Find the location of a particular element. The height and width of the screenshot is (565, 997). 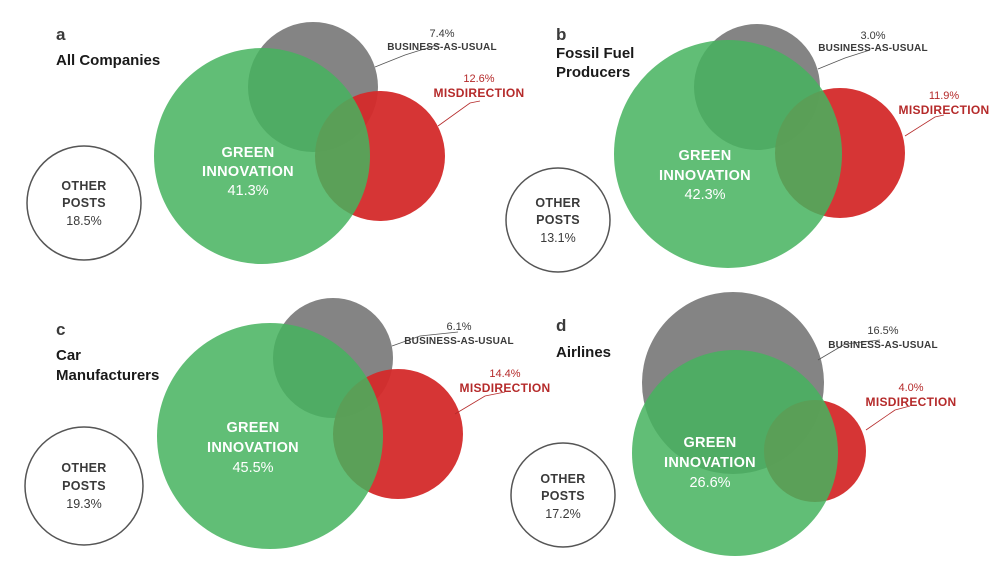

business-as-usual-value: 3.0% is located at coordinates (872, 36).